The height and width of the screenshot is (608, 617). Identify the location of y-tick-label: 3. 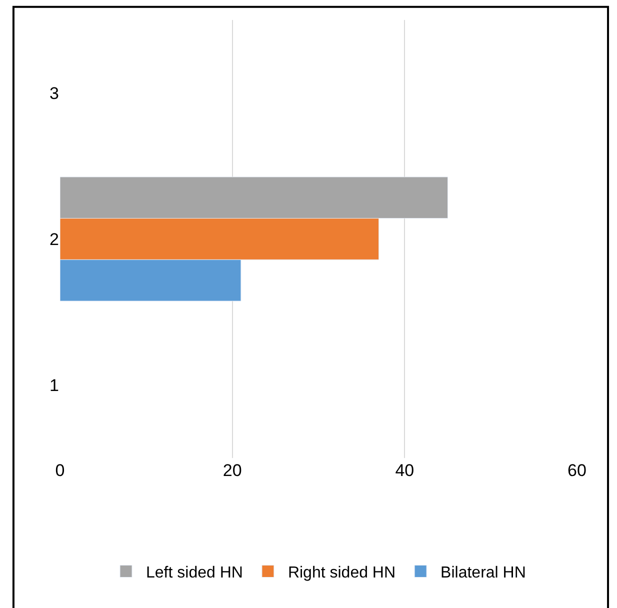
(54, 93).